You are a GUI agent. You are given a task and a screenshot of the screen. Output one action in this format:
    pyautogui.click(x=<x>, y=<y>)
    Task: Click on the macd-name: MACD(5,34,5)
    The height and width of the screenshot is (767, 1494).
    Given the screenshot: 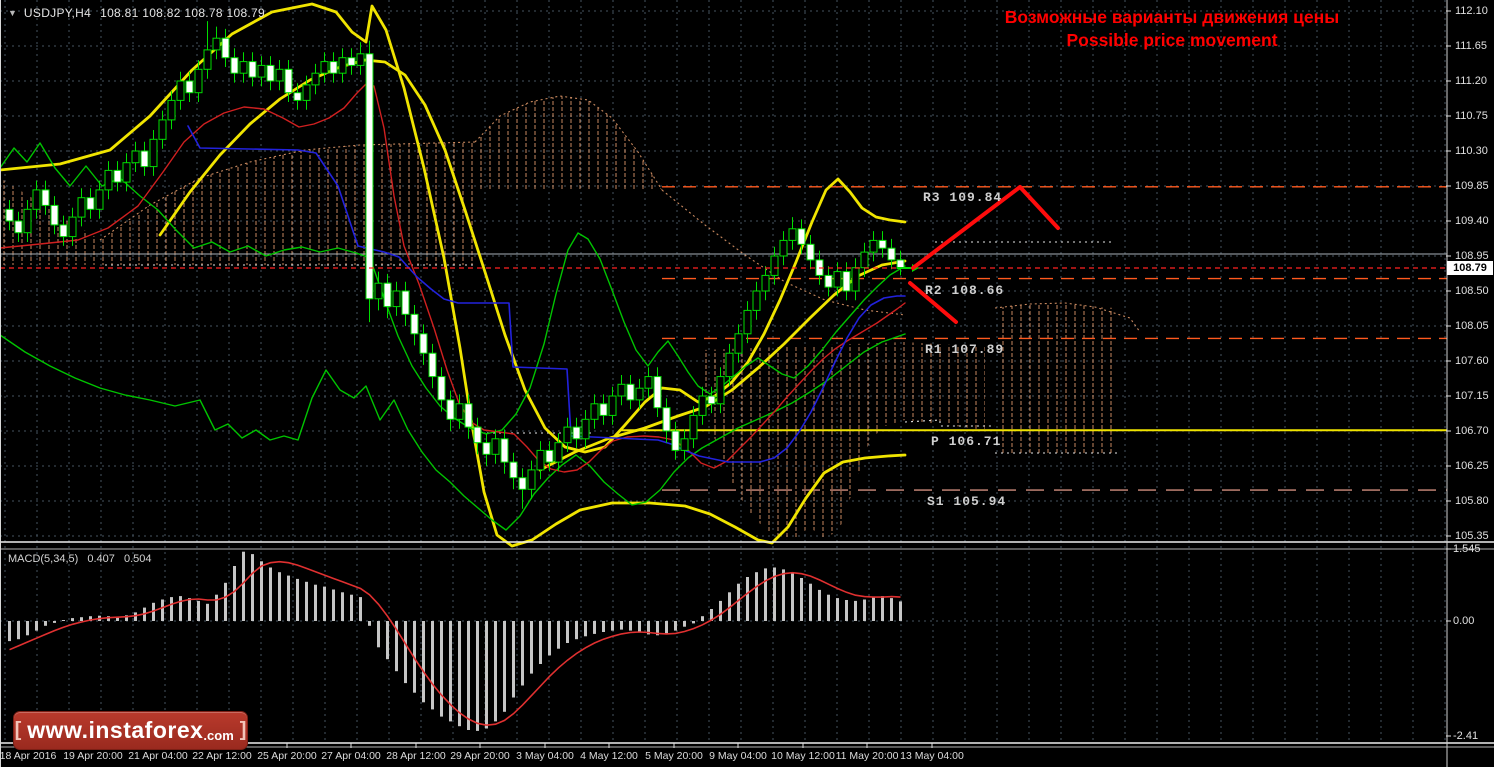 What is the action you would take?
    pyautogui.click(x=43, y=559)
    